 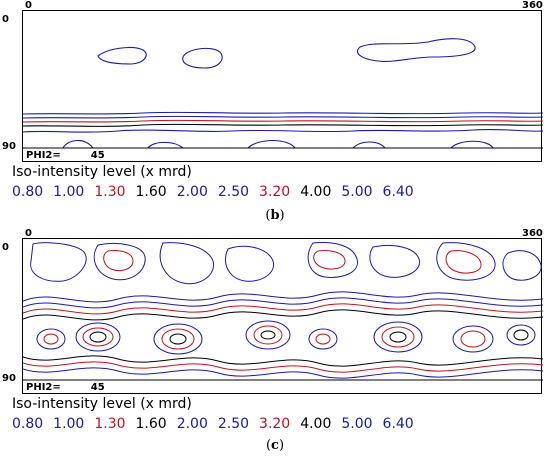 I want to click on caption-letter: c, so click(x=275, y=445).